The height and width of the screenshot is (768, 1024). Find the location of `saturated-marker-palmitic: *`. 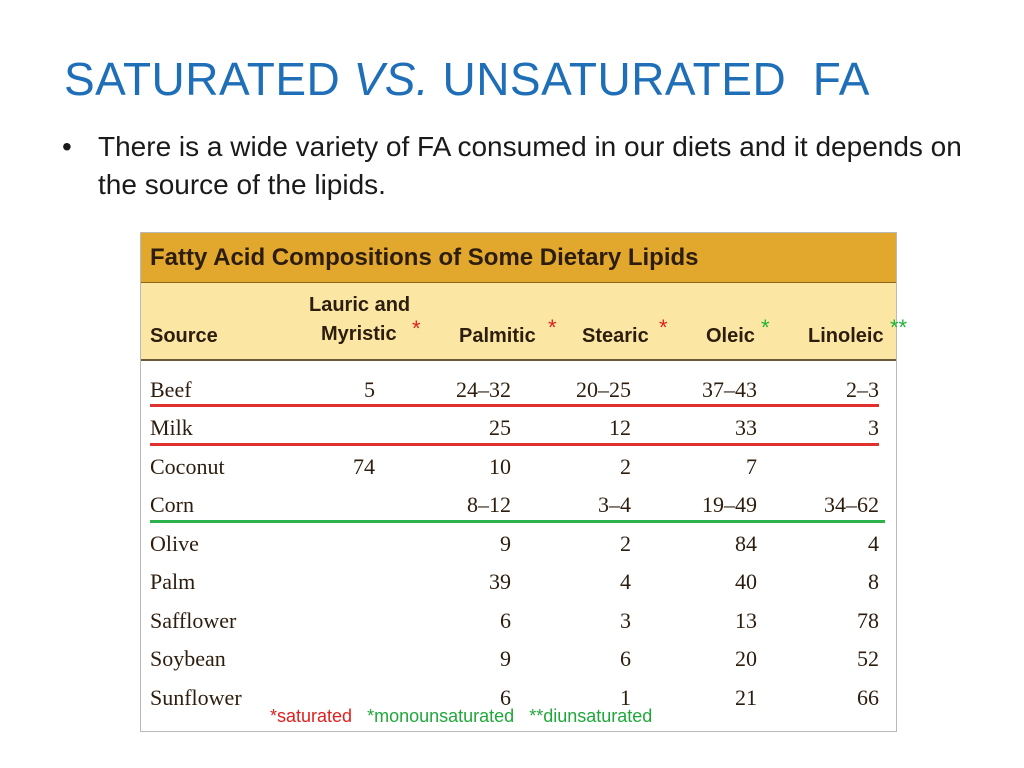

saturated-marker-palmitic: * is located at coordinates (552, 327).